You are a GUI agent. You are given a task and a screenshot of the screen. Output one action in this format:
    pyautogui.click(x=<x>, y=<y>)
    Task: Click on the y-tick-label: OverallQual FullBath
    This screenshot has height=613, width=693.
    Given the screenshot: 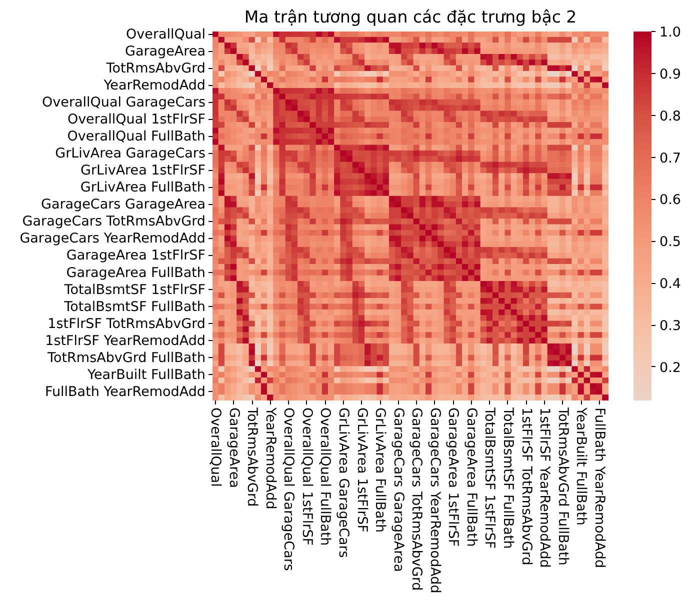 What is the action you would take?
    pyautogui.click(x=136, y=136)
    